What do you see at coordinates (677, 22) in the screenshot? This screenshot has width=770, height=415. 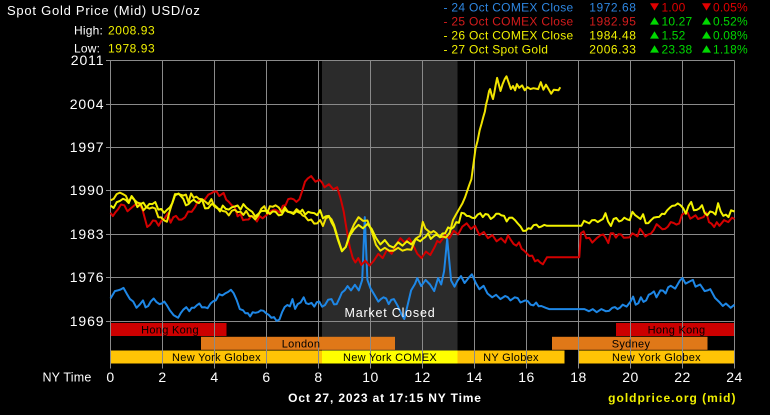 I see `svg-text: 10.27` at bounding box center [677, 22].